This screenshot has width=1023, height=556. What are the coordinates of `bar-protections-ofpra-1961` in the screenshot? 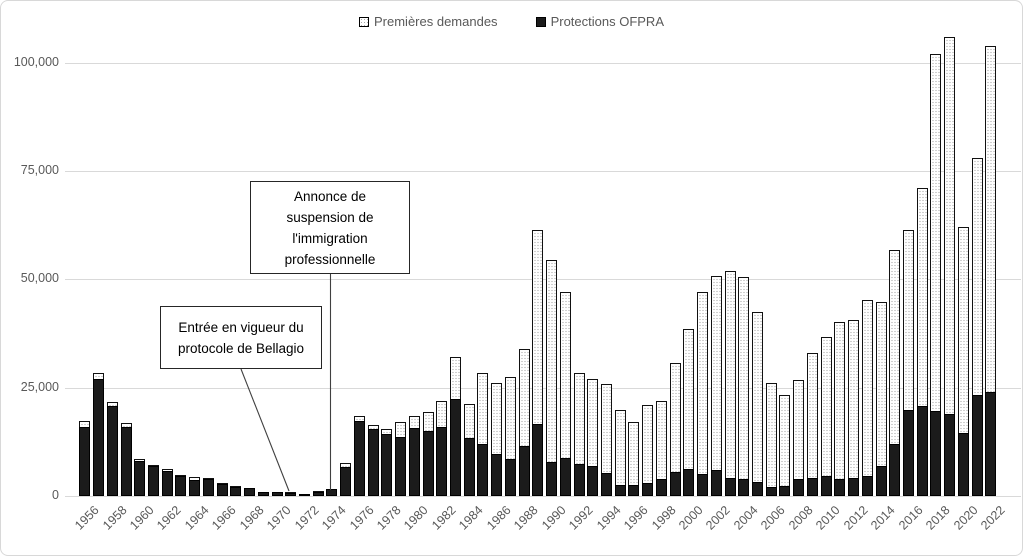 It's located at (153, 481).